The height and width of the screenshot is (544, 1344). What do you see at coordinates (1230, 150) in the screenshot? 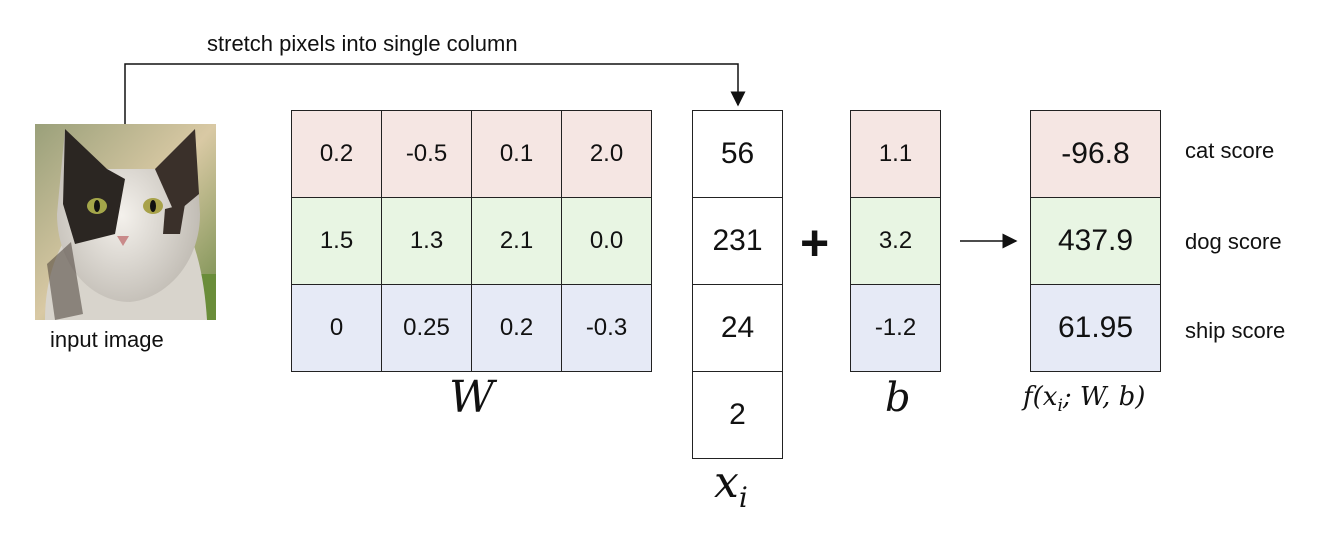
I see `class-label: cat score` at bounding box center [1230, 150].